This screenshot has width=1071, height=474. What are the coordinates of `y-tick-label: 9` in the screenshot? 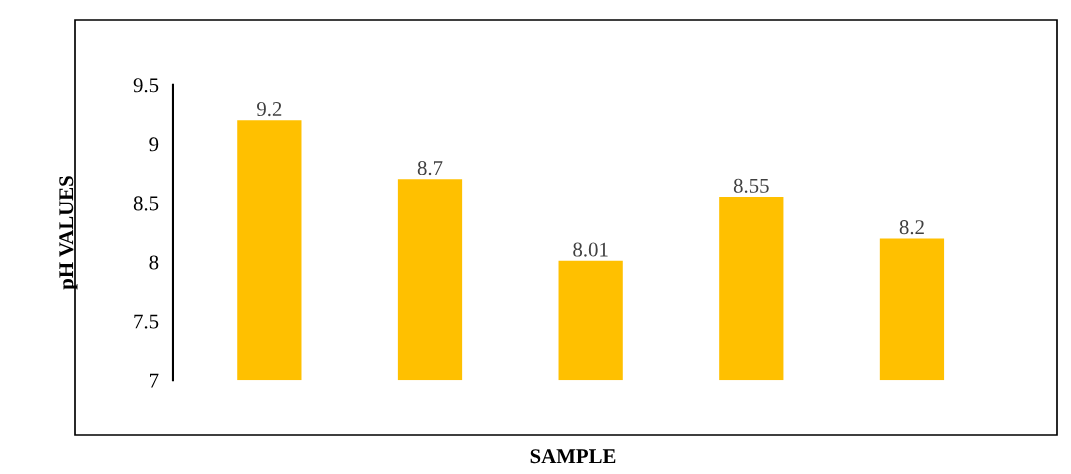 It's located at (154, 144).